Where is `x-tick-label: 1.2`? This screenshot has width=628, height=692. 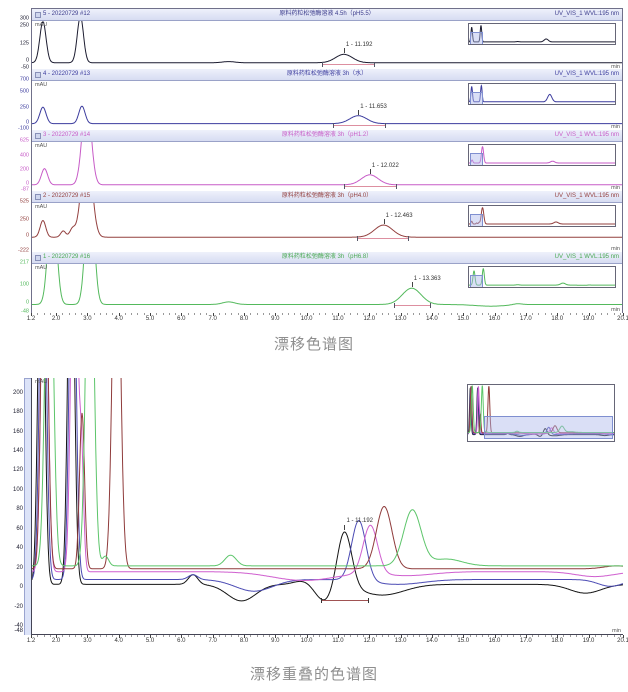
x-tick-label: 1.2 is located at coordinates (31, 641).